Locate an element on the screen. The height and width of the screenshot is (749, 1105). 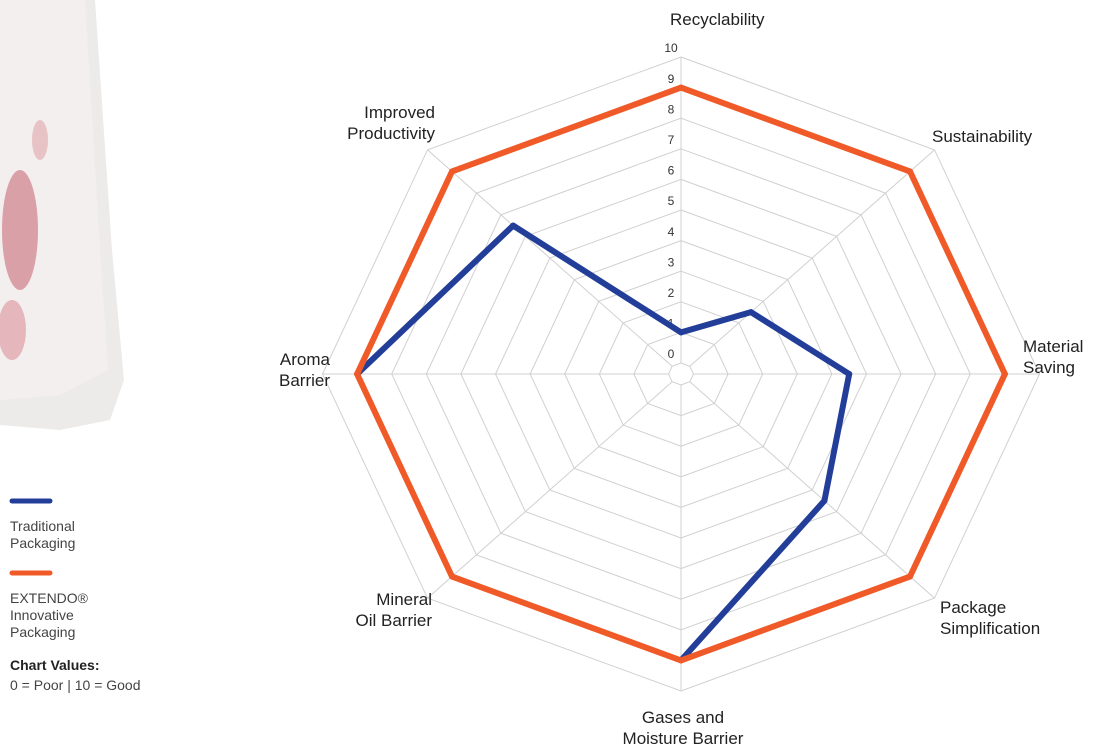
r-tick-label: 5 is located at coordinates (671, 201).